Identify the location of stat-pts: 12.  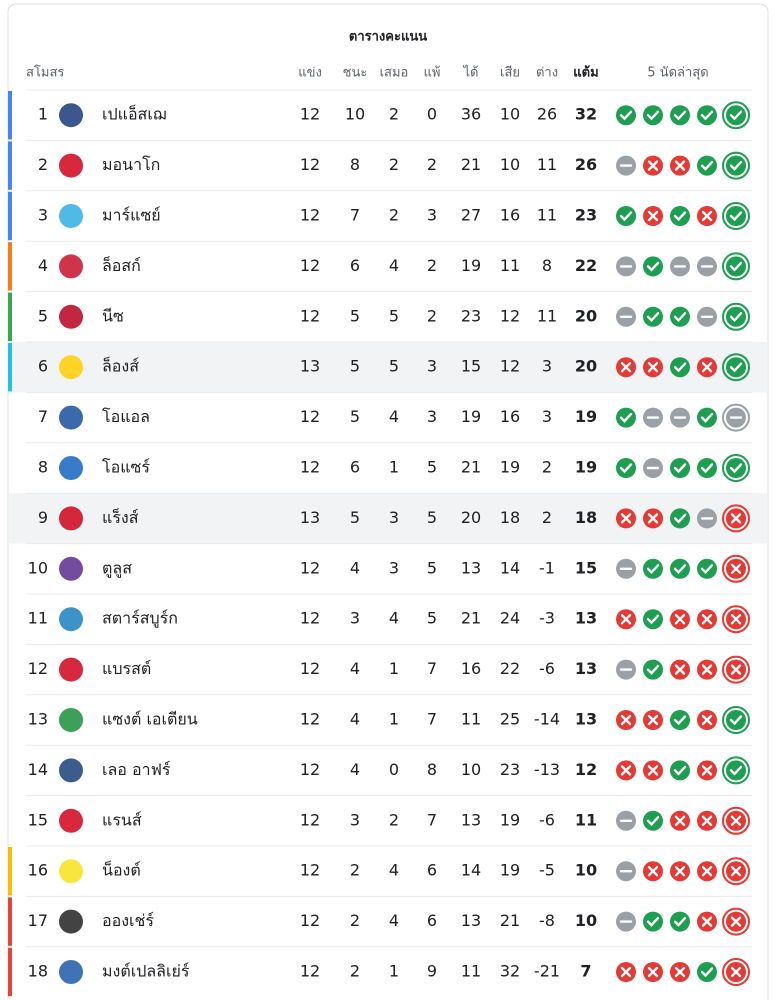
(586, 769).